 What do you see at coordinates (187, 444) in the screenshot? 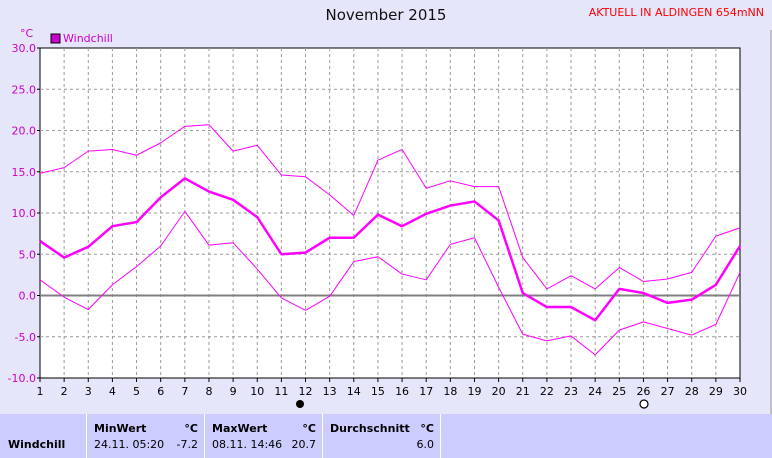
I see `min-value: -7.2` at bounding box center [187, 444].